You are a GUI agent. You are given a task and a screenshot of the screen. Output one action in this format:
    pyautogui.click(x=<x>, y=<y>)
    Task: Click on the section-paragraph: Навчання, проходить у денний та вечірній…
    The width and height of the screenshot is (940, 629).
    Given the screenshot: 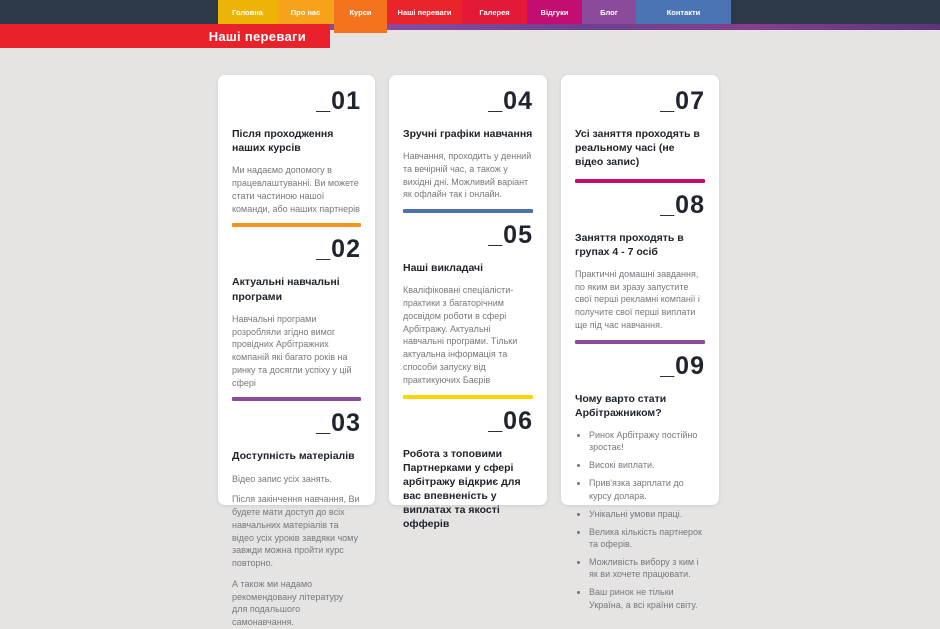 What is the action you would take?
    pyautogui.click(x=467, y=175)
    